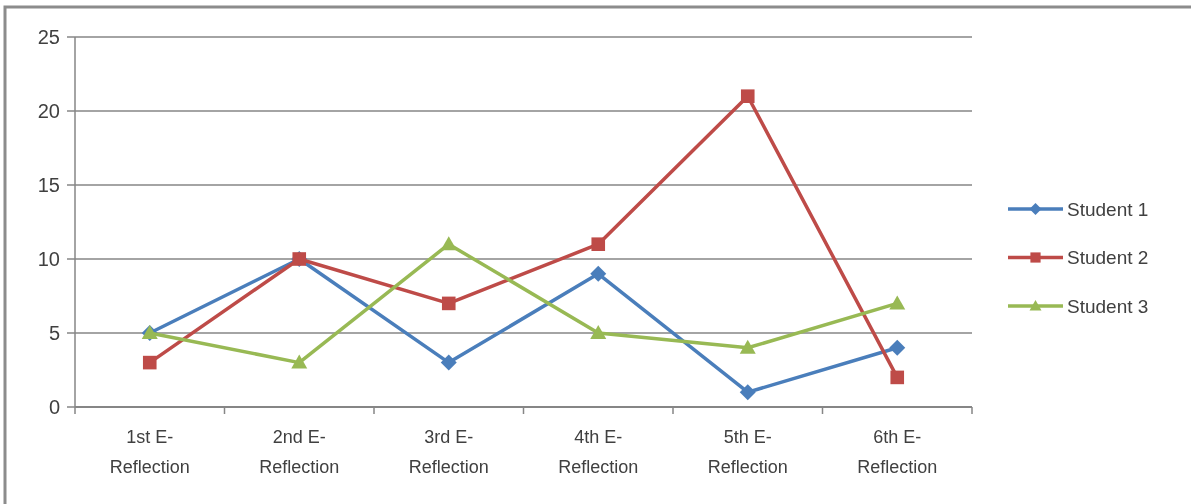  I want to click on y-tick-label: 20, so click(48, 111).